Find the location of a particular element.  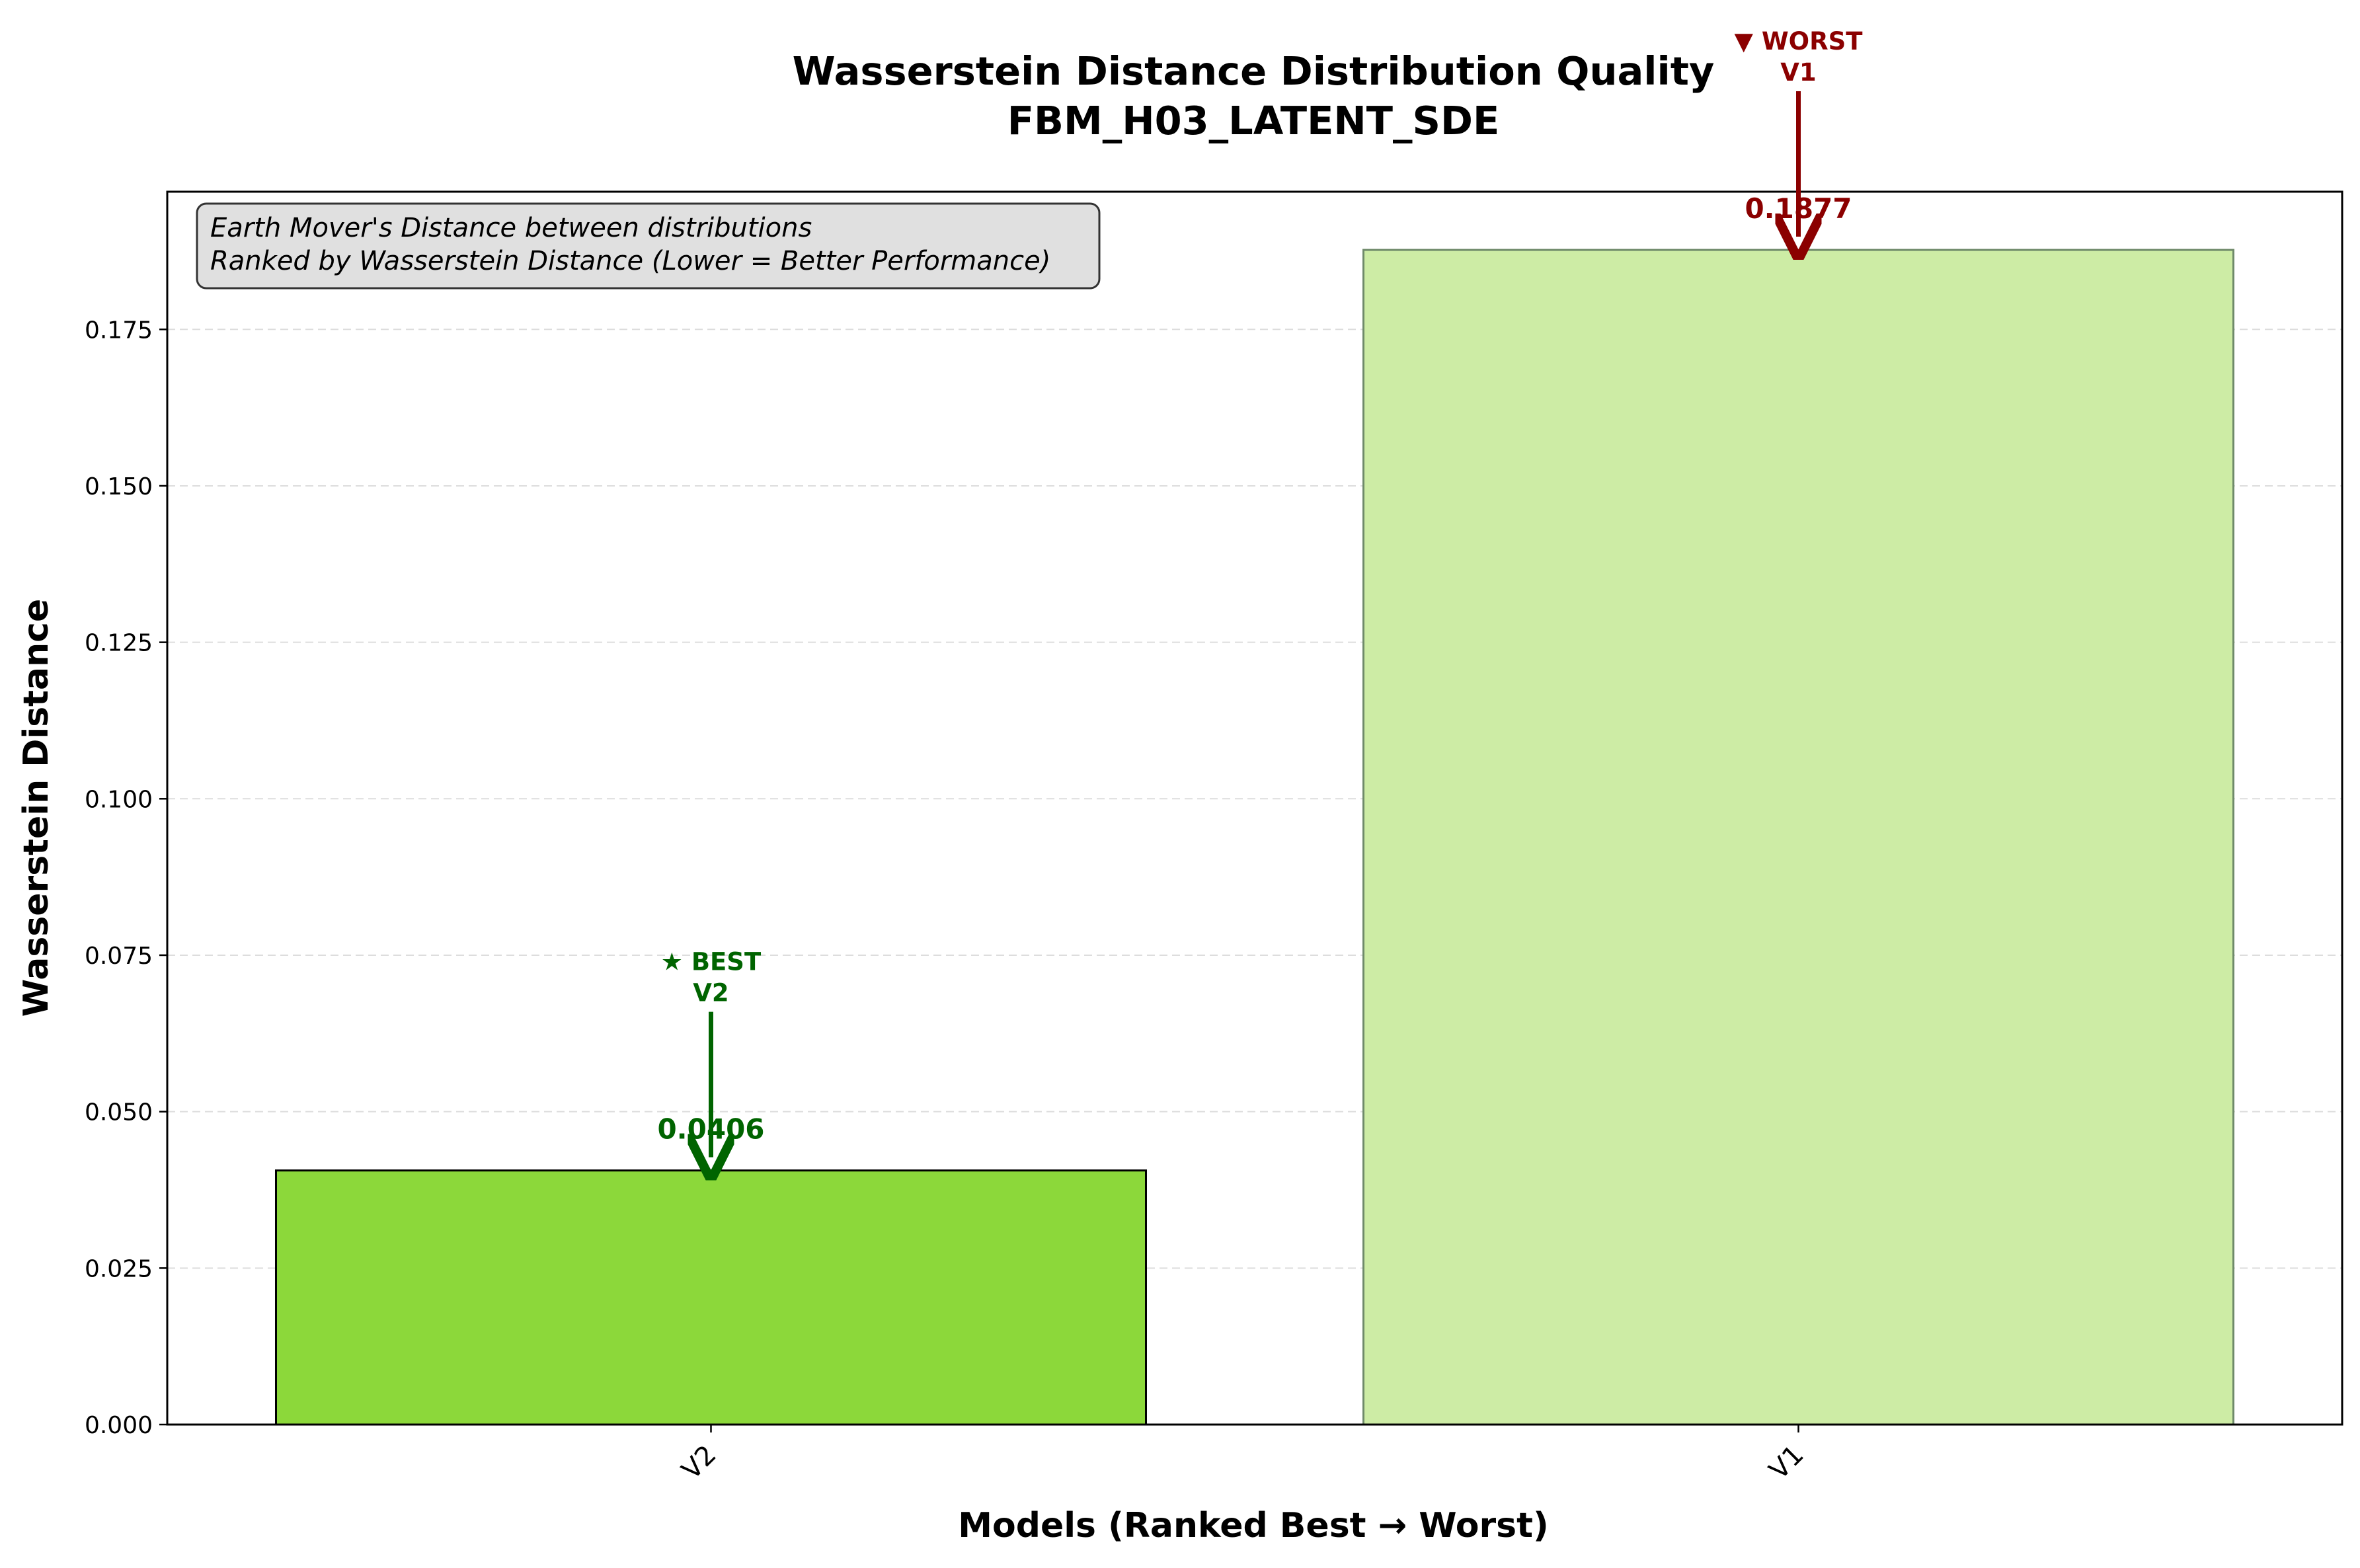

y-tick-label: 0.050 is located at coordinates (119, 1112).